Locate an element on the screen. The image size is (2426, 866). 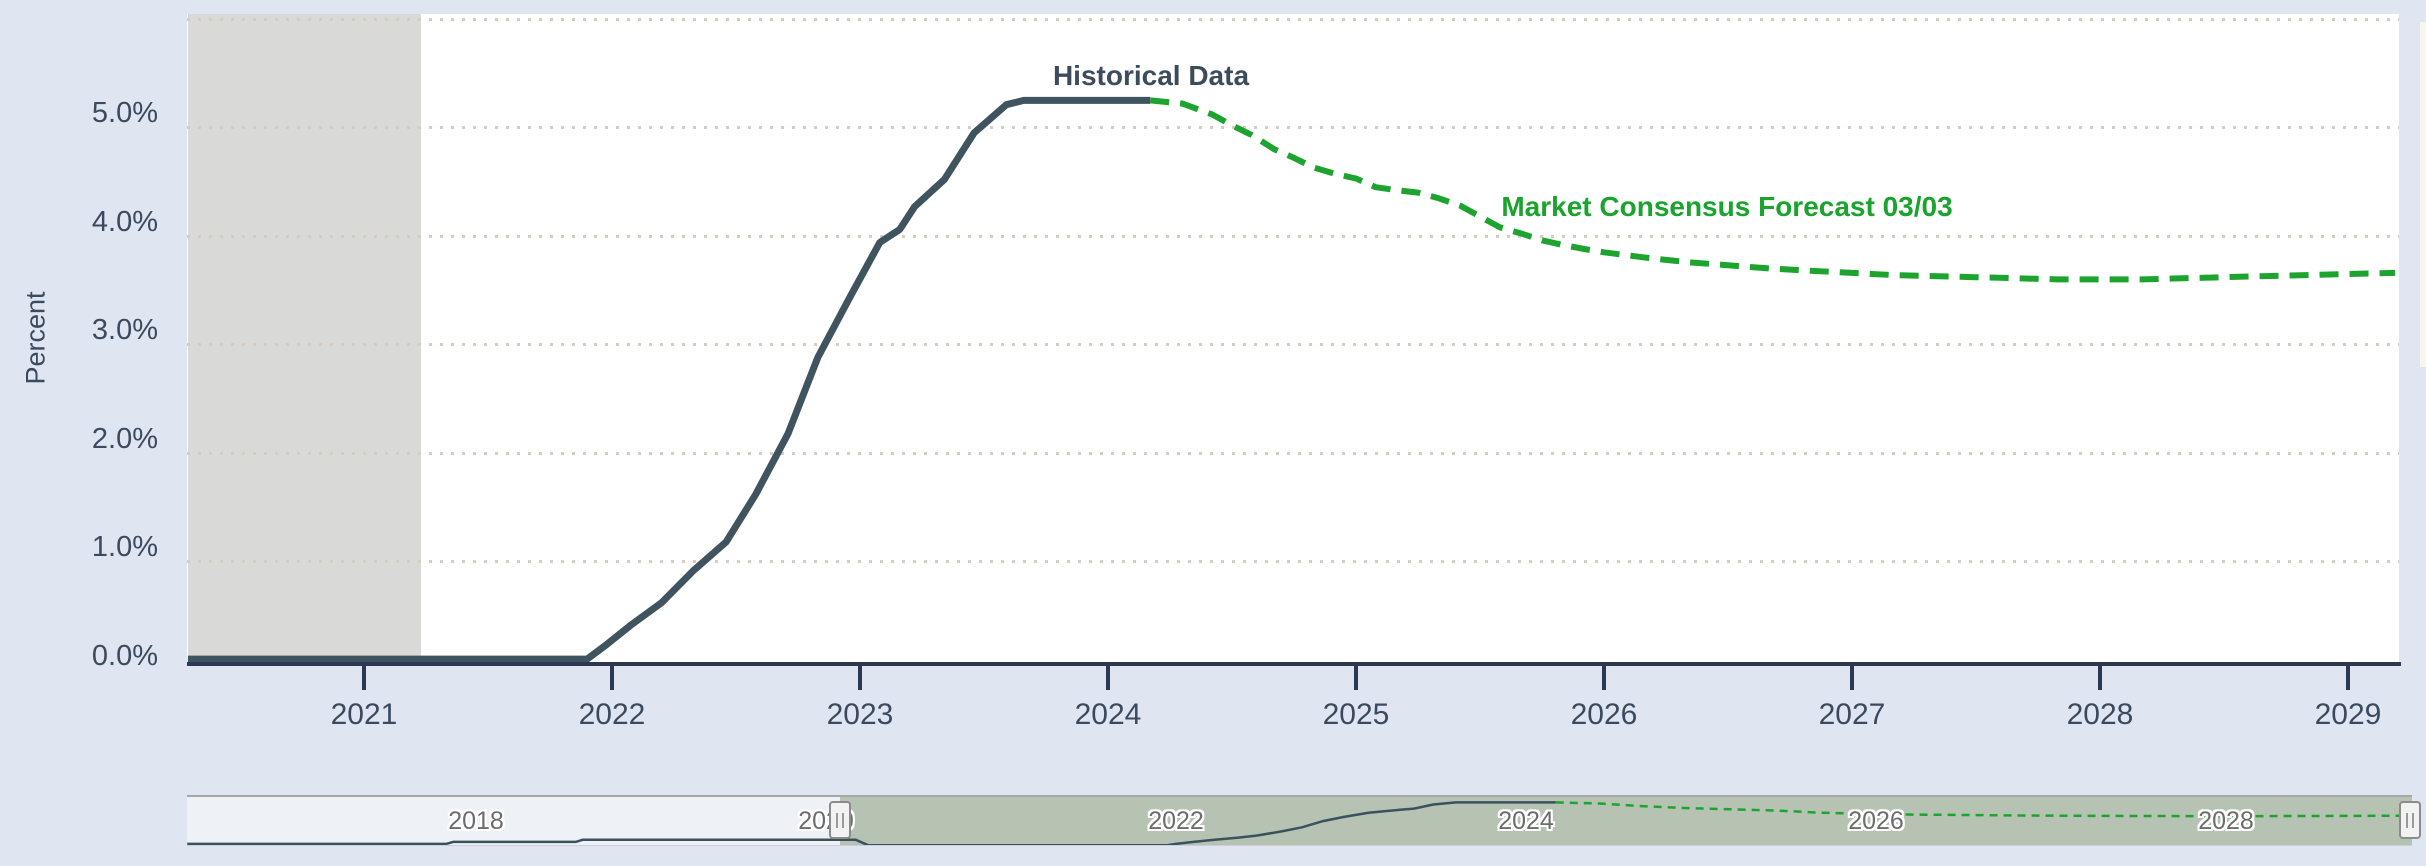
x-tick-label: 2026 is located at coordinates (1604, 714).